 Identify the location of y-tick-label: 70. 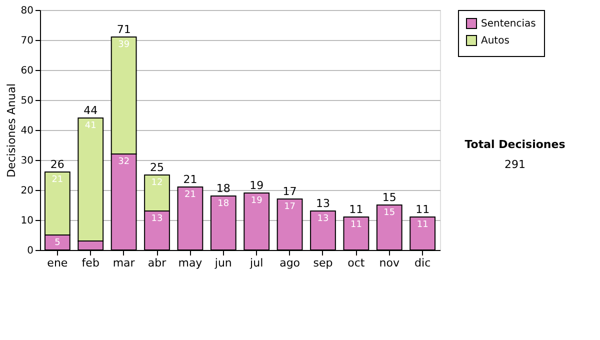
(27, 41).